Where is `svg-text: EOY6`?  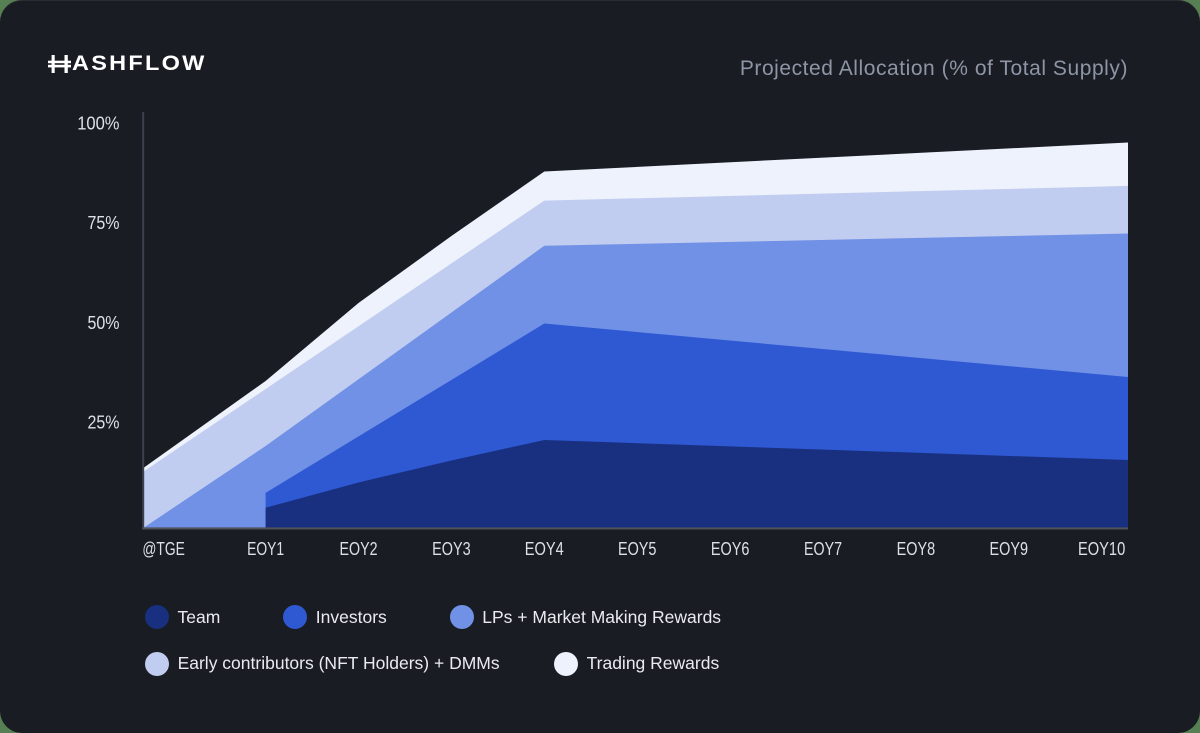
svg-text: EOY6 is located at coordinates (730, 549).